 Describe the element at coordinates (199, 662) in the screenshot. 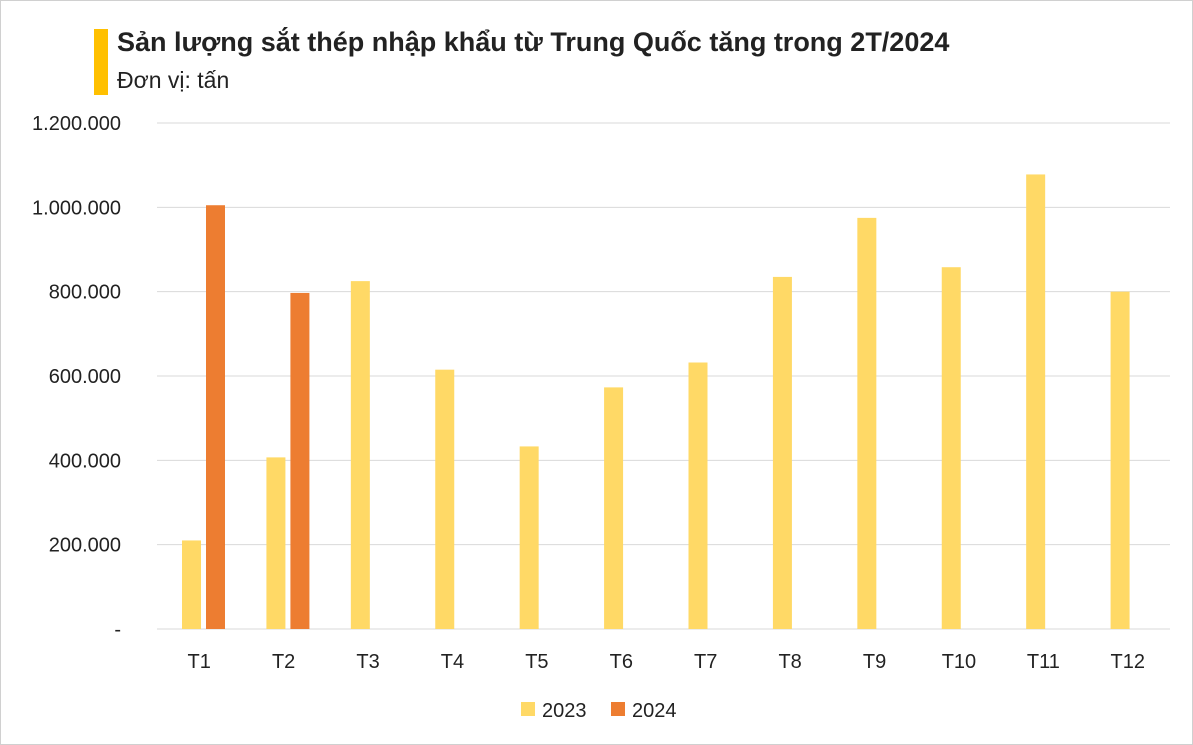

I see `x-tick-label: T1` at that location.